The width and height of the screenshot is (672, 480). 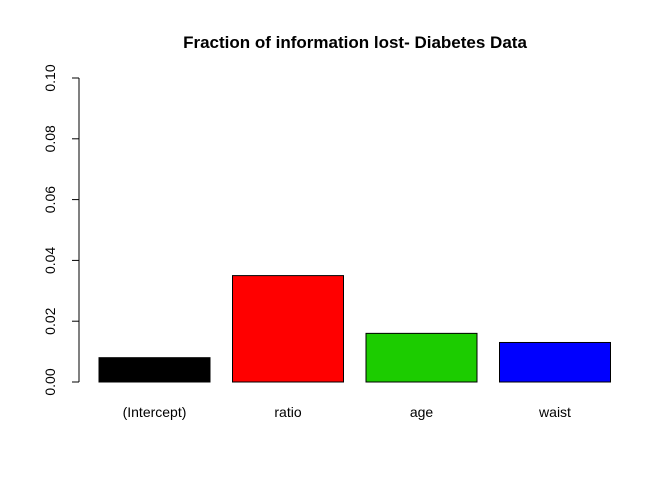 I want to click on x-category-label: (Intercept), so click(x=155, y=412).